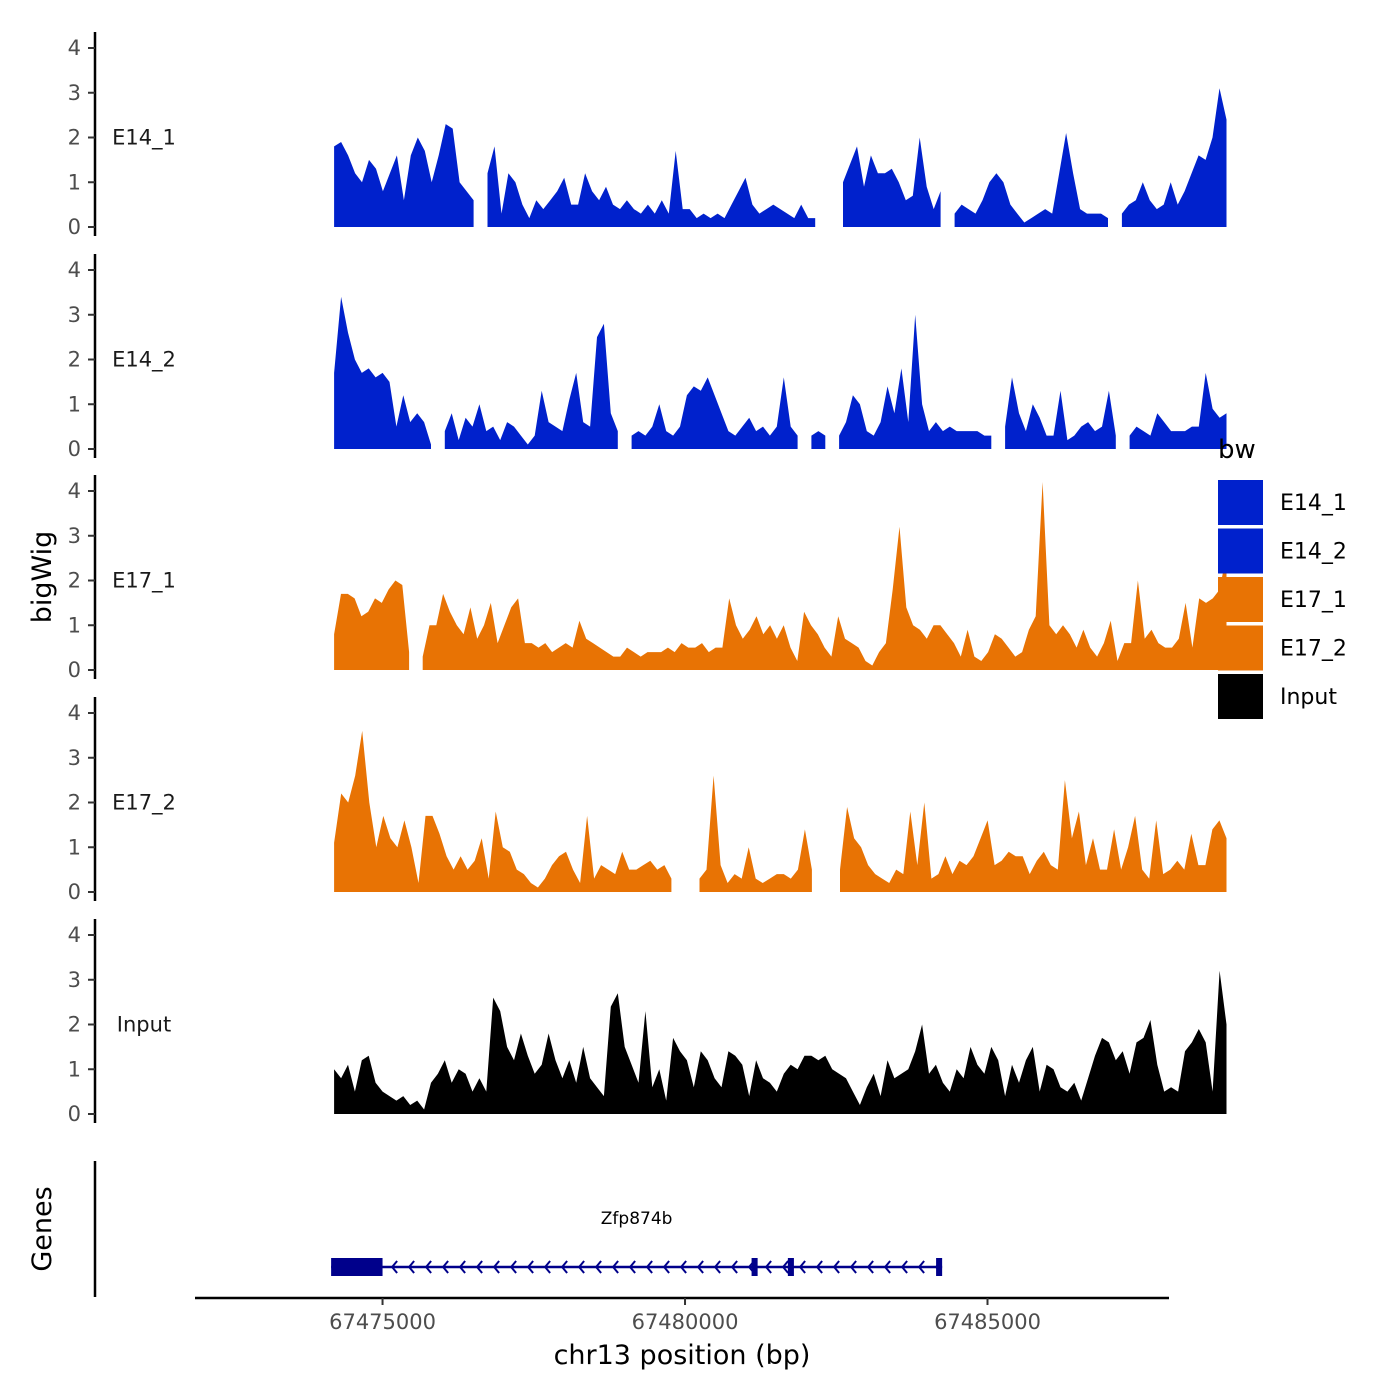  What do you see at coordinates (637, 1219) in the screenshot?
I see `gene-label: Zfp874b` at bounding box center [637, 1219].